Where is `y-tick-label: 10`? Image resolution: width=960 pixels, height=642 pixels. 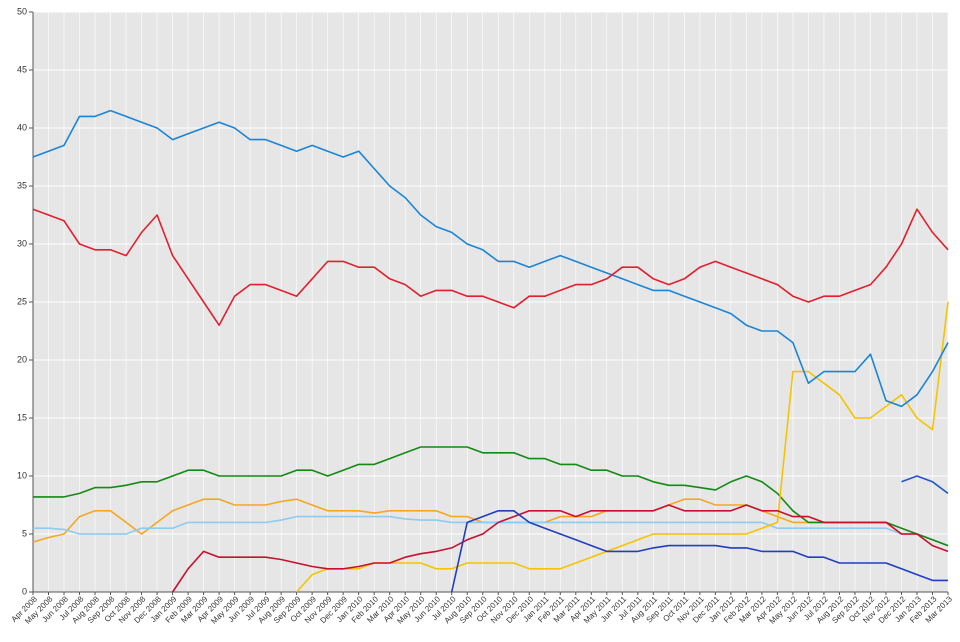
y-tick-label: 10 is located at coordinates (22, 475).